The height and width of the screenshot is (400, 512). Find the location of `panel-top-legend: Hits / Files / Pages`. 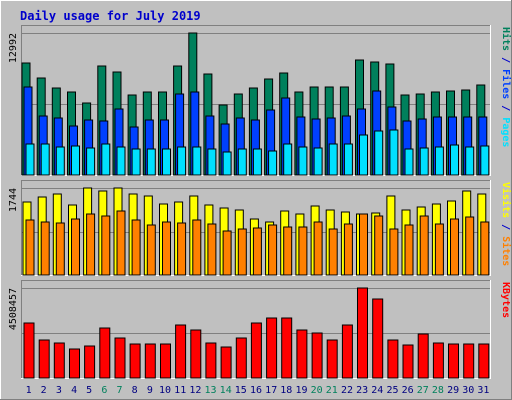

panel-top-legend: Hits / Files / Pages is located at coordinates (506, 87).